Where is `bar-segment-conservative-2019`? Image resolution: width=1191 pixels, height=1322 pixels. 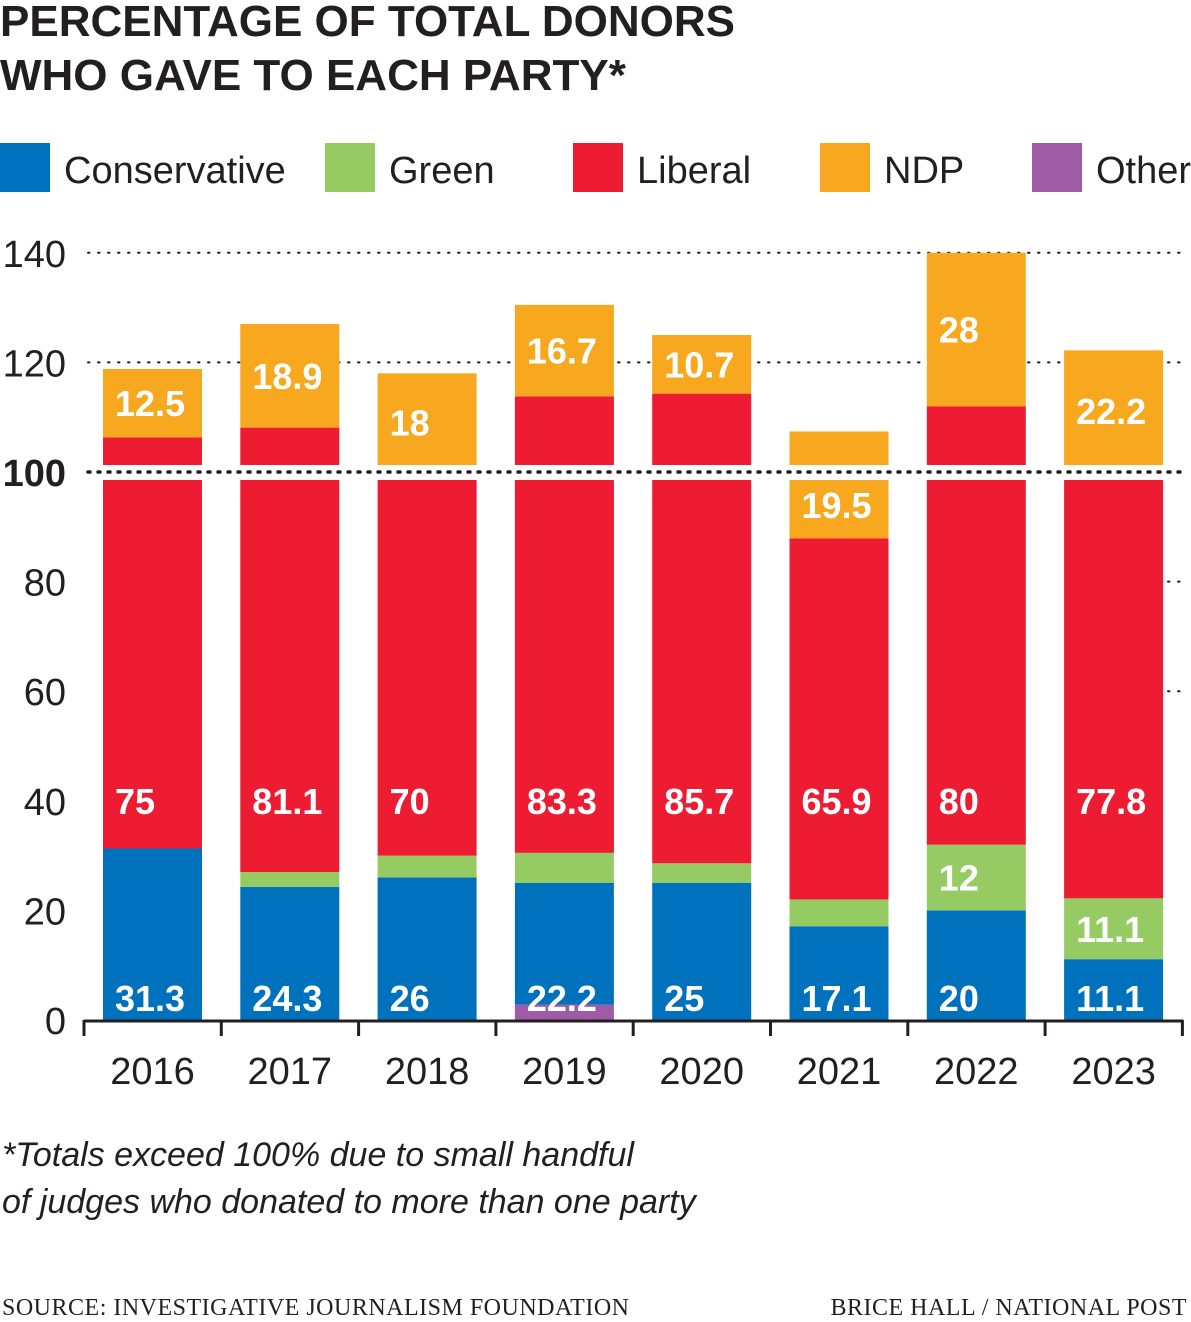
bar-segment-conservative-2019 is located at coordinates (564, 944).